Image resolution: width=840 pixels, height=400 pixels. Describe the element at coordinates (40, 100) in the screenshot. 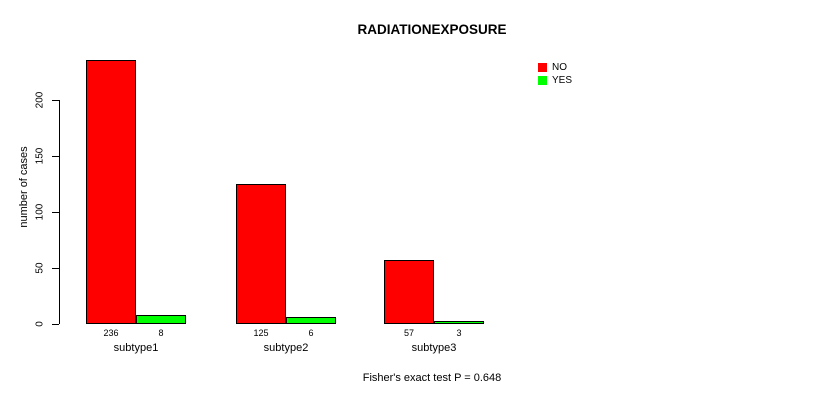

I see `y-tick-label: 200` at that location.